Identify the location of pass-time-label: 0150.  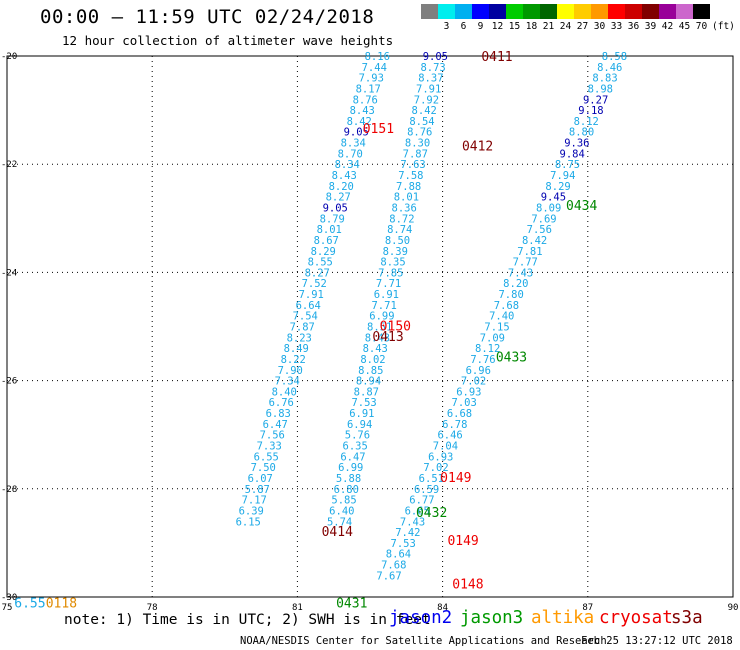
(395, 326).